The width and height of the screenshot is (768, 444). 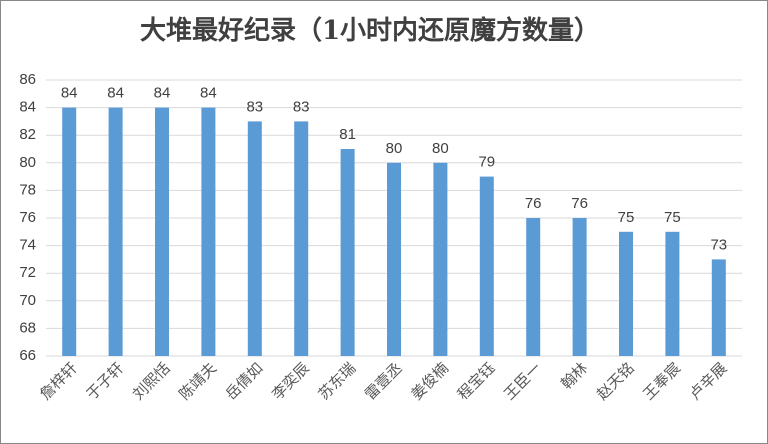 What do you see at coordinates (27, 272) in the screenshot?
I see `y-tick-label: 72` at bounding box center [27, 272].